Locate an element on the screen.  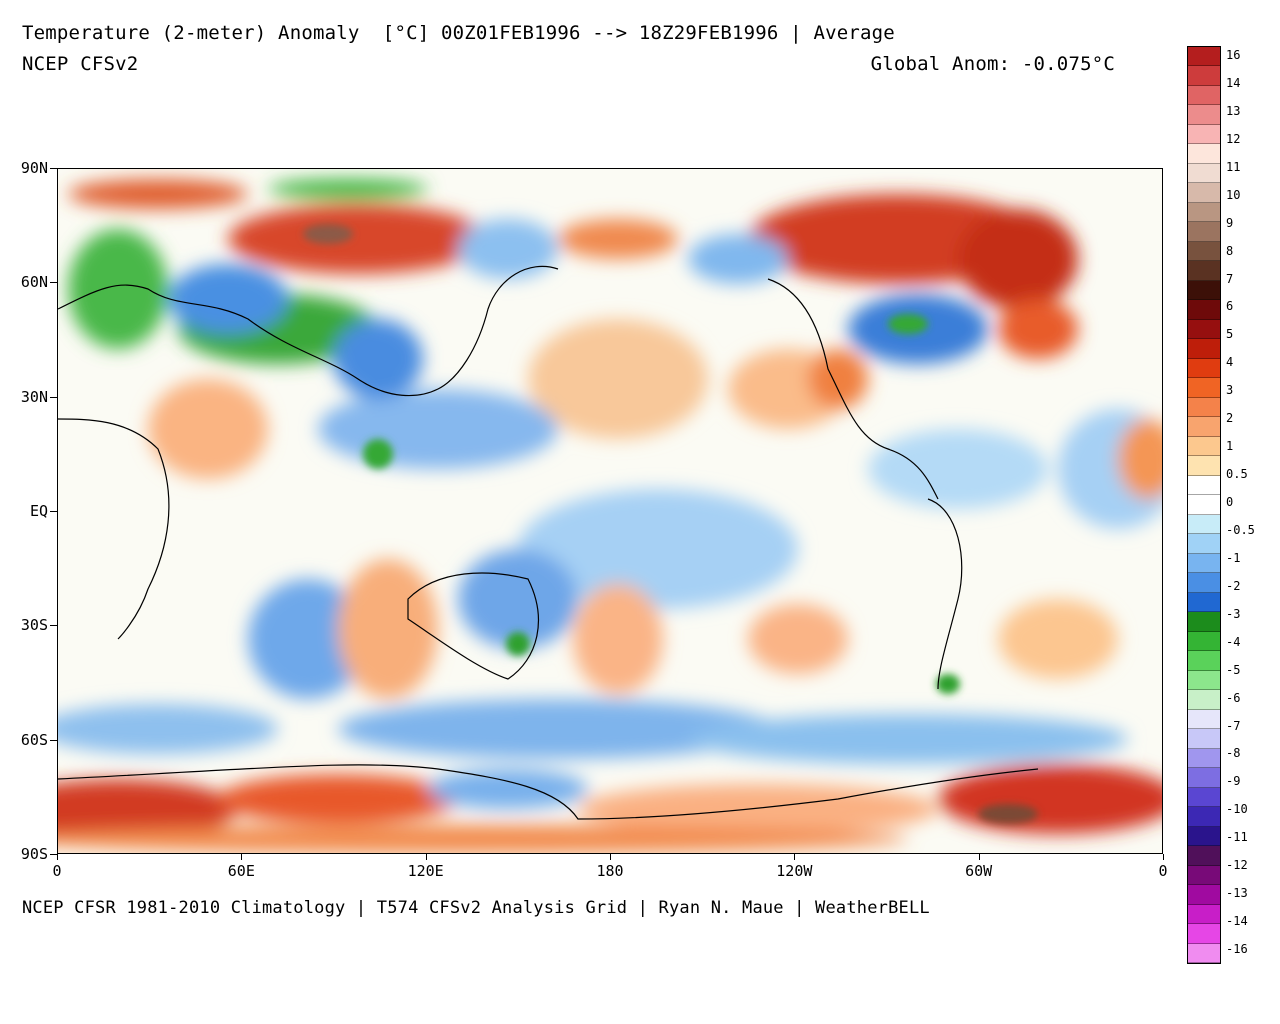
colorbar-label: -9 is located at coordinates (1233, 781).